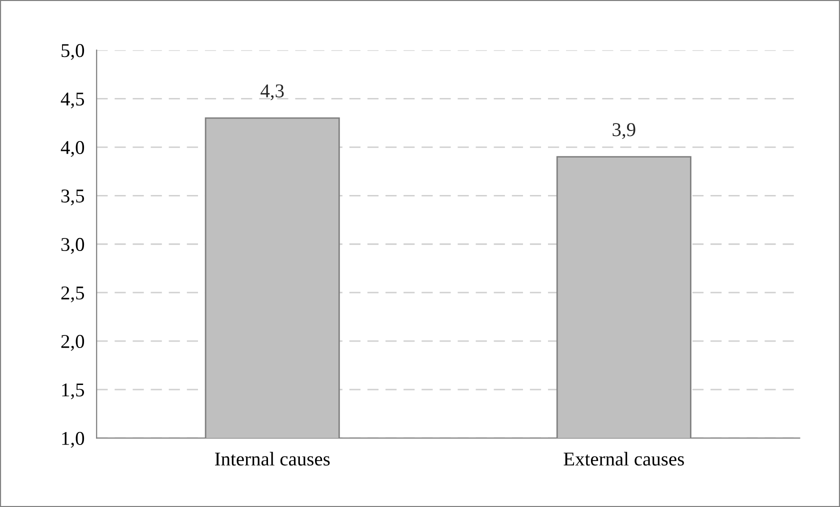 The image size is (840, 507). What do you see at coordinates (72, 198) in the screenshot?
I see `y-tick-label: 3,5` at bounding box center [72, 198].